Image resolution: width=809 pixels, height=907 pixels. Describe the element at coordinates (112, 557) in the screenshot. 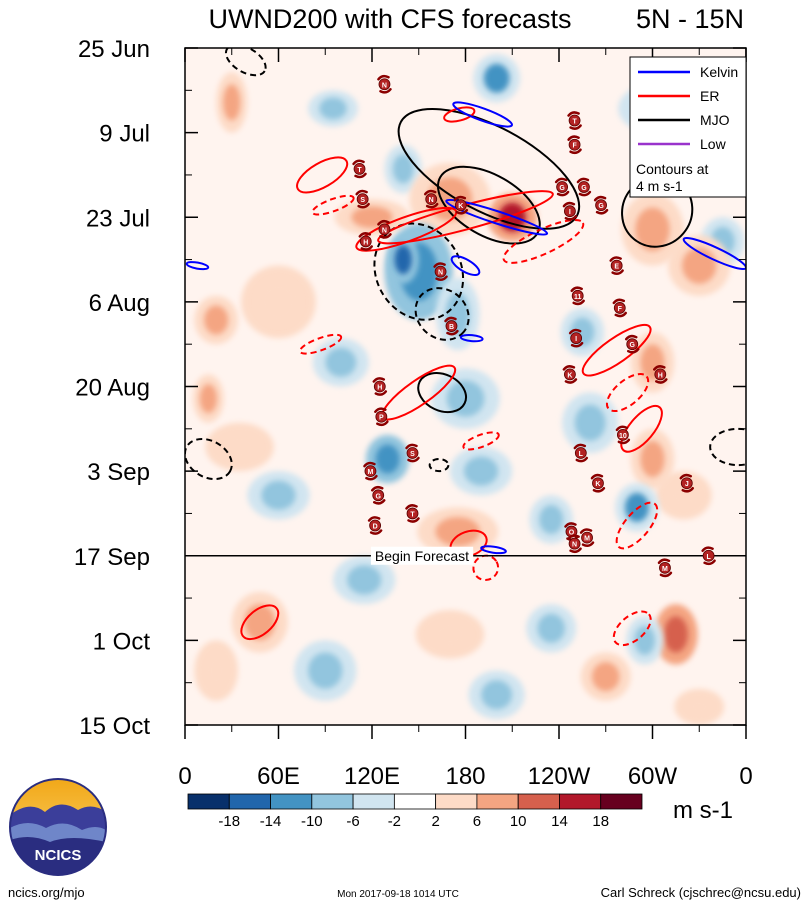

I see `y-tick-label-6: 17 Sep` at that location.